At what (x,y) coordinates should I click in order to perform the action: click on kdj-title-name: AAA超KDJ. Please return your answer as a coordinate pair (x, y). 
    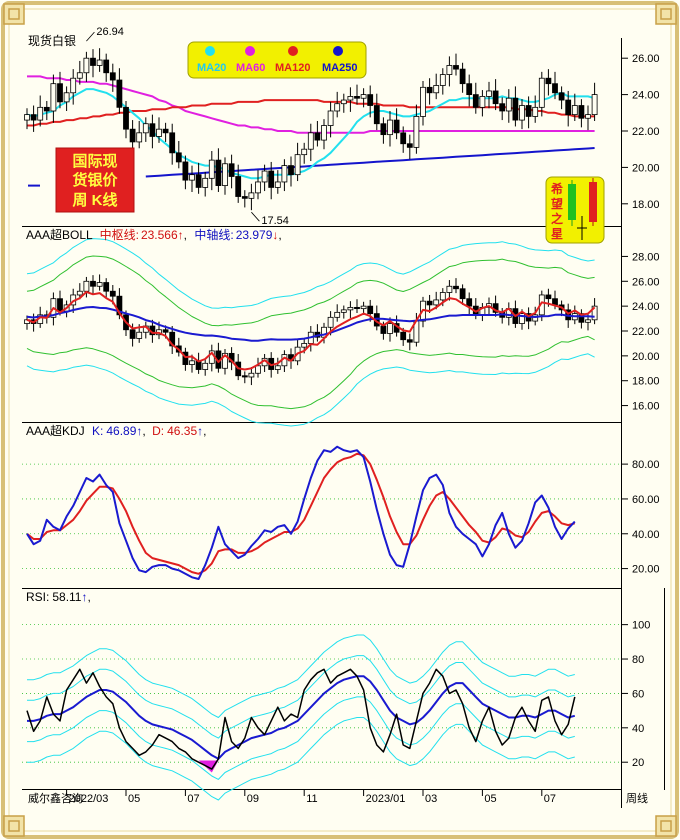
    Looking at the image, I should click on (55, 430).